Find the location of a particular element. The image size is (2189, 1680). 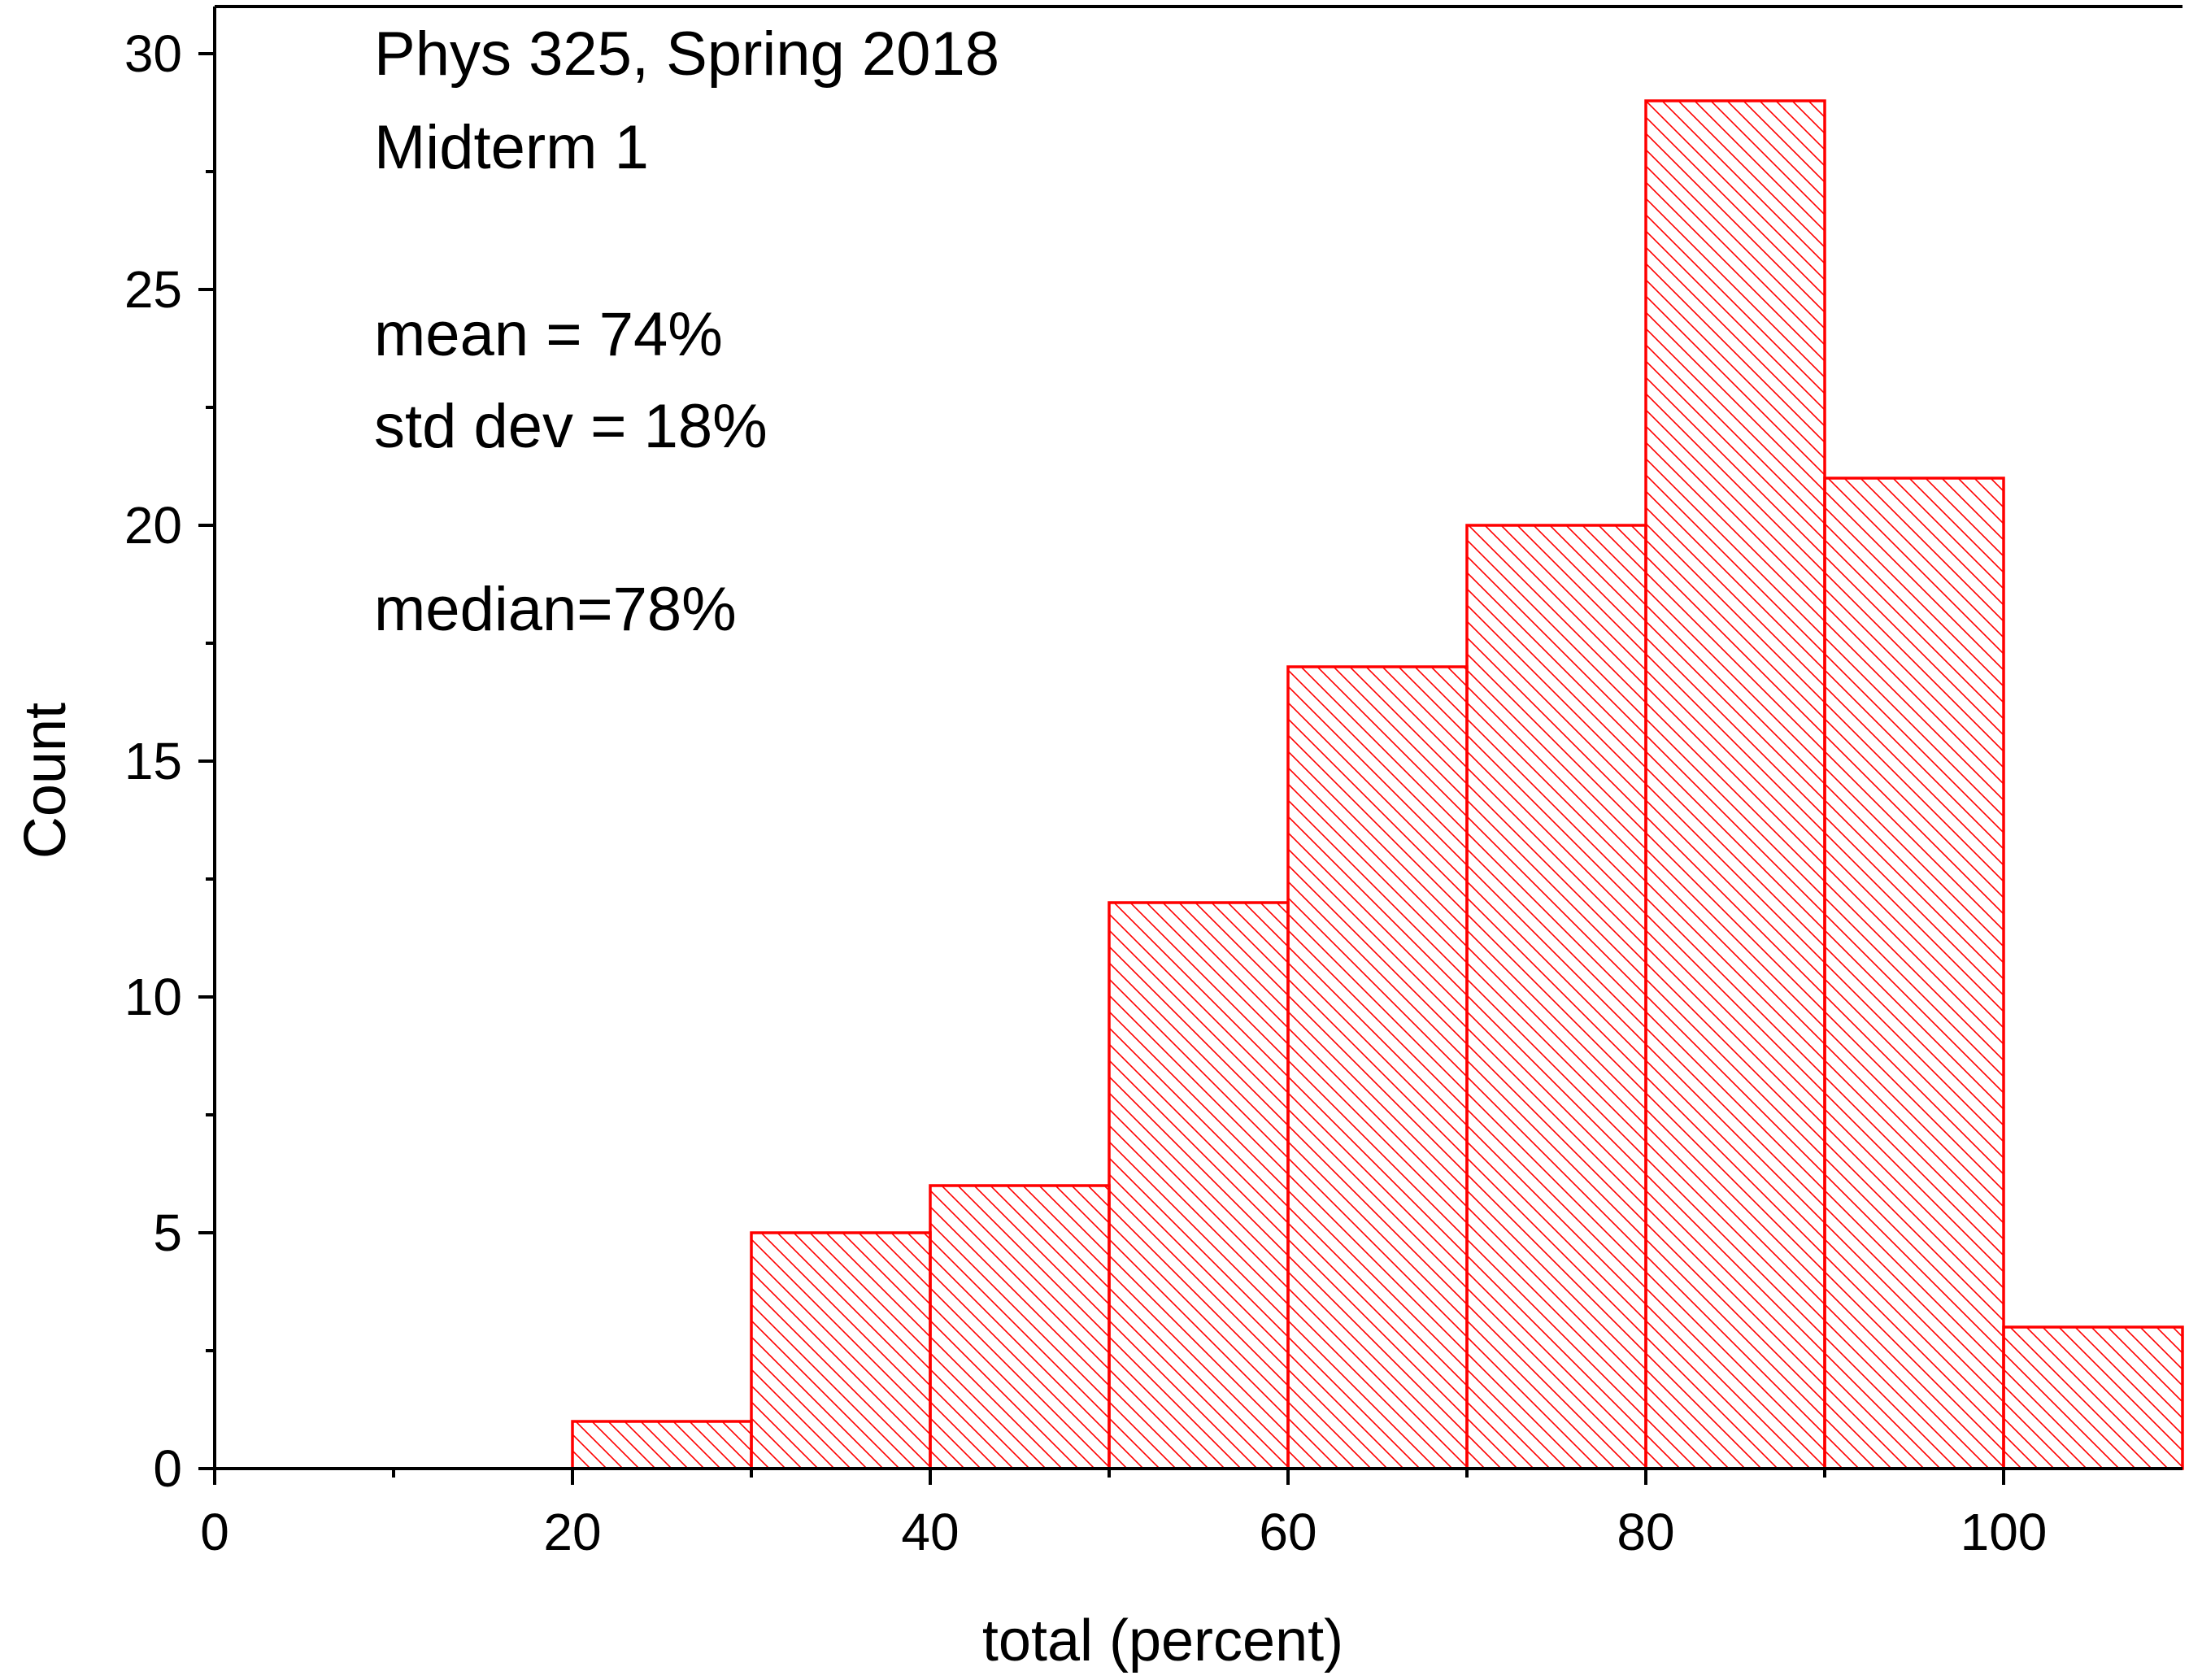

annotation-median: median=78% is located at coordinates (555, 609).